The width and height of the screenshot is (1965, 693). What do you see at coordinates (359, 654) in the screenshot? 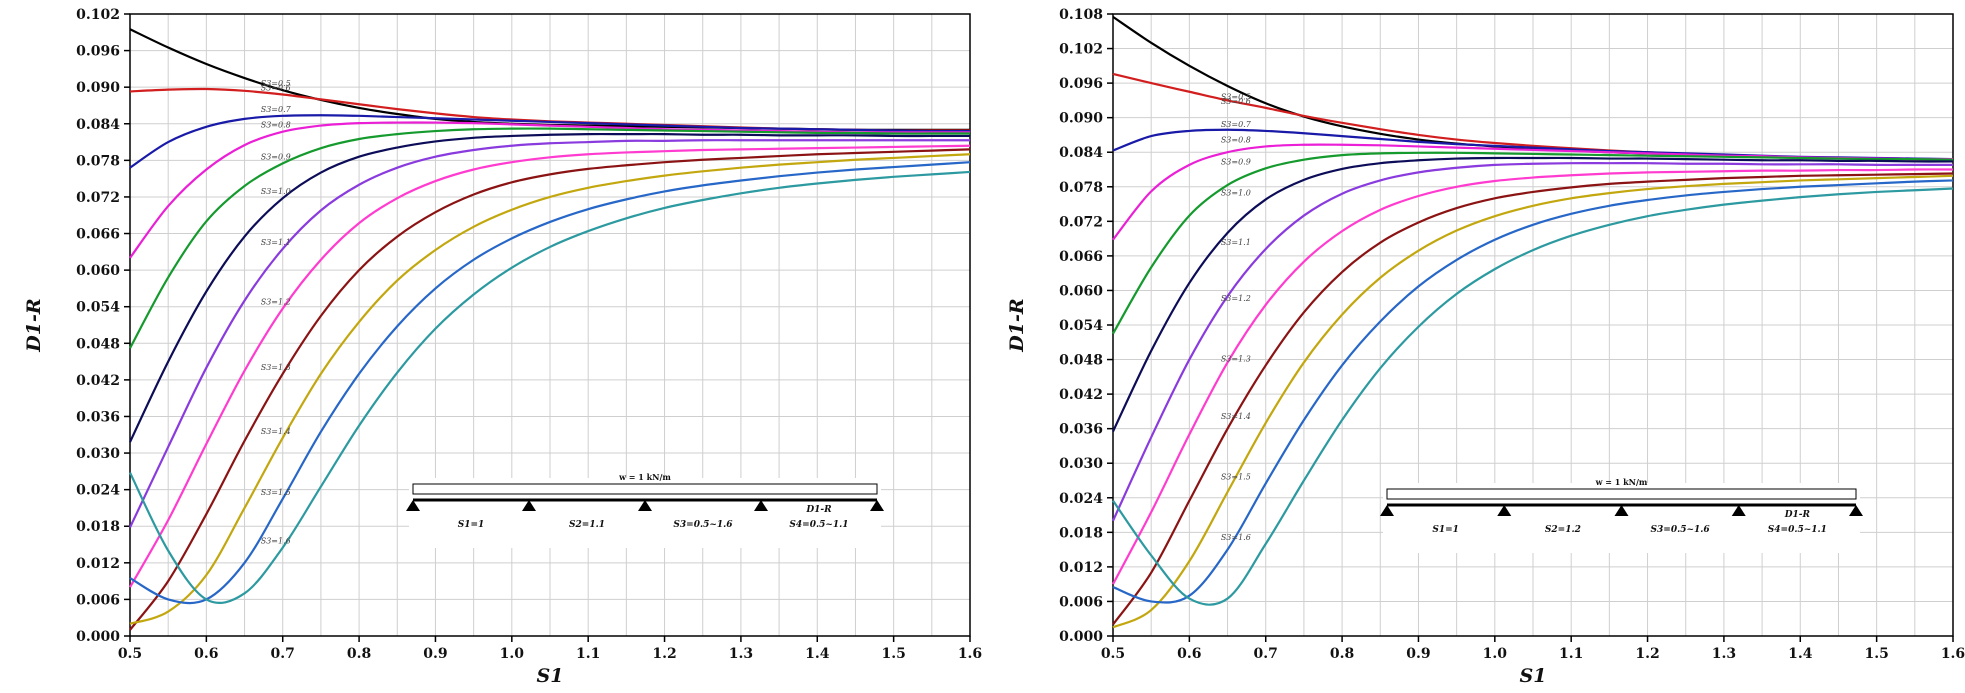
I see `x-tick-label: 0.8` at bounding box center [359, 654].